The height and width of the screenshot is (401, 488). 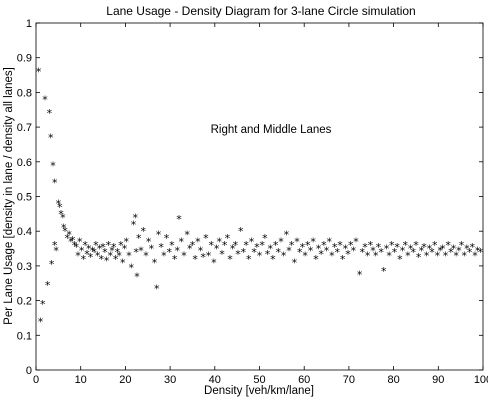 I want to click on x-tick-label: 70, so click(x=349, y=380).